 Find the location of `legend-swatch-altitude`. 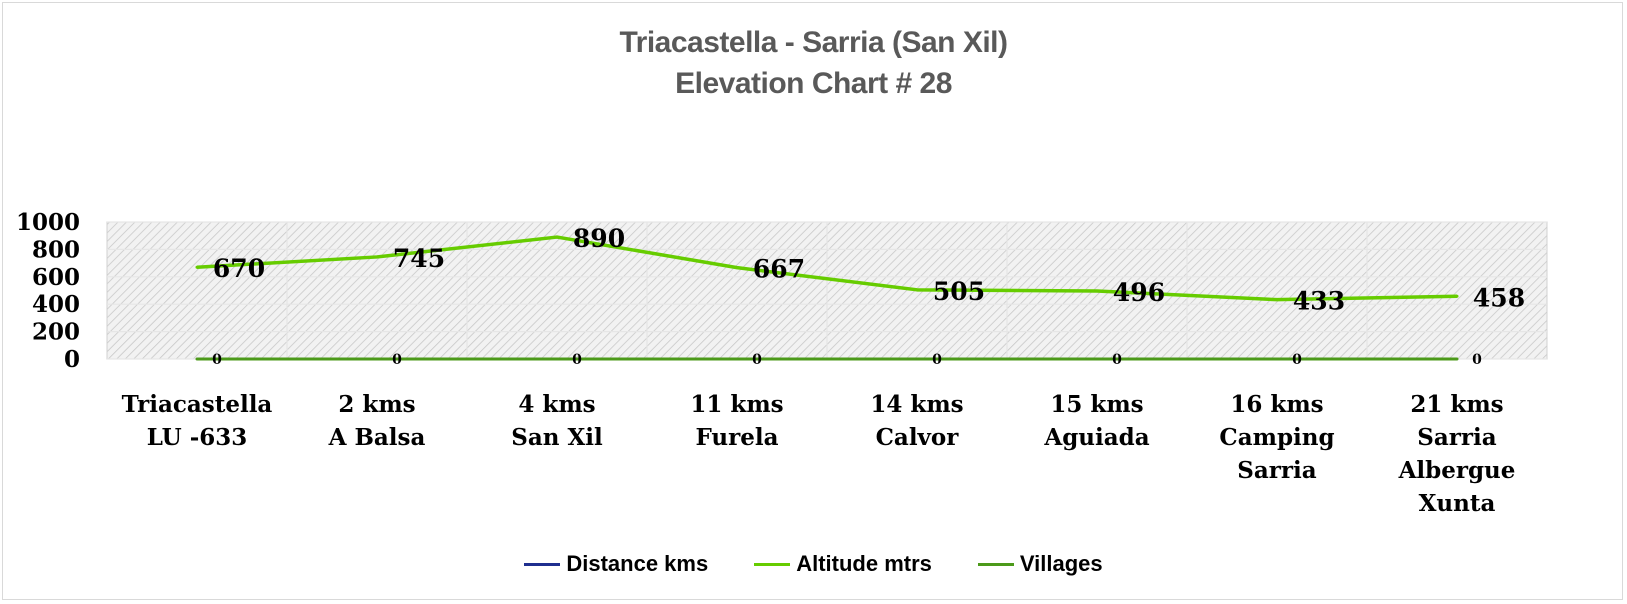

legend-swatch-altitude is located at coordinates (772, 564).